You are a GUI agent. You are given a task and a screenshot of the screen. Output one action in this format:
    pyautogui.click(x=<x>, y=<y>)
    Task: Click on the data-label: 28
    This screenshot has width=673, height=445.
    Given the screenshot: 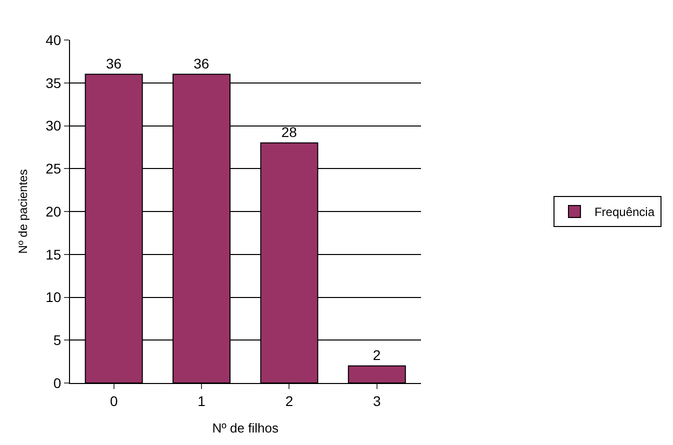 What is the action you would take?
    pyautogui.click(x=289, y=132)
    